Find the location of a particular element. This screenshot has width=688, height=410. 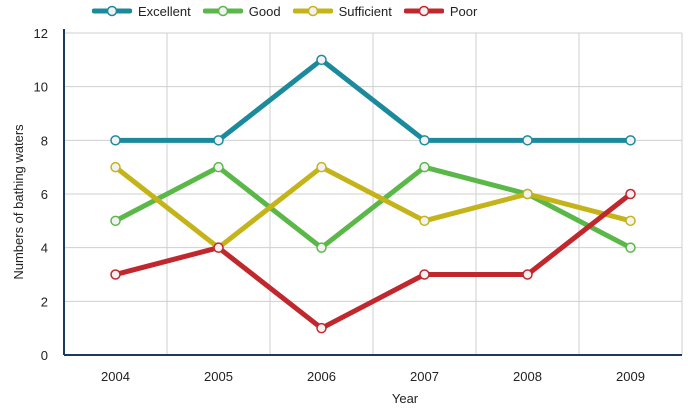

legend-swatch-sufficient is located at coordinates (312, 11).